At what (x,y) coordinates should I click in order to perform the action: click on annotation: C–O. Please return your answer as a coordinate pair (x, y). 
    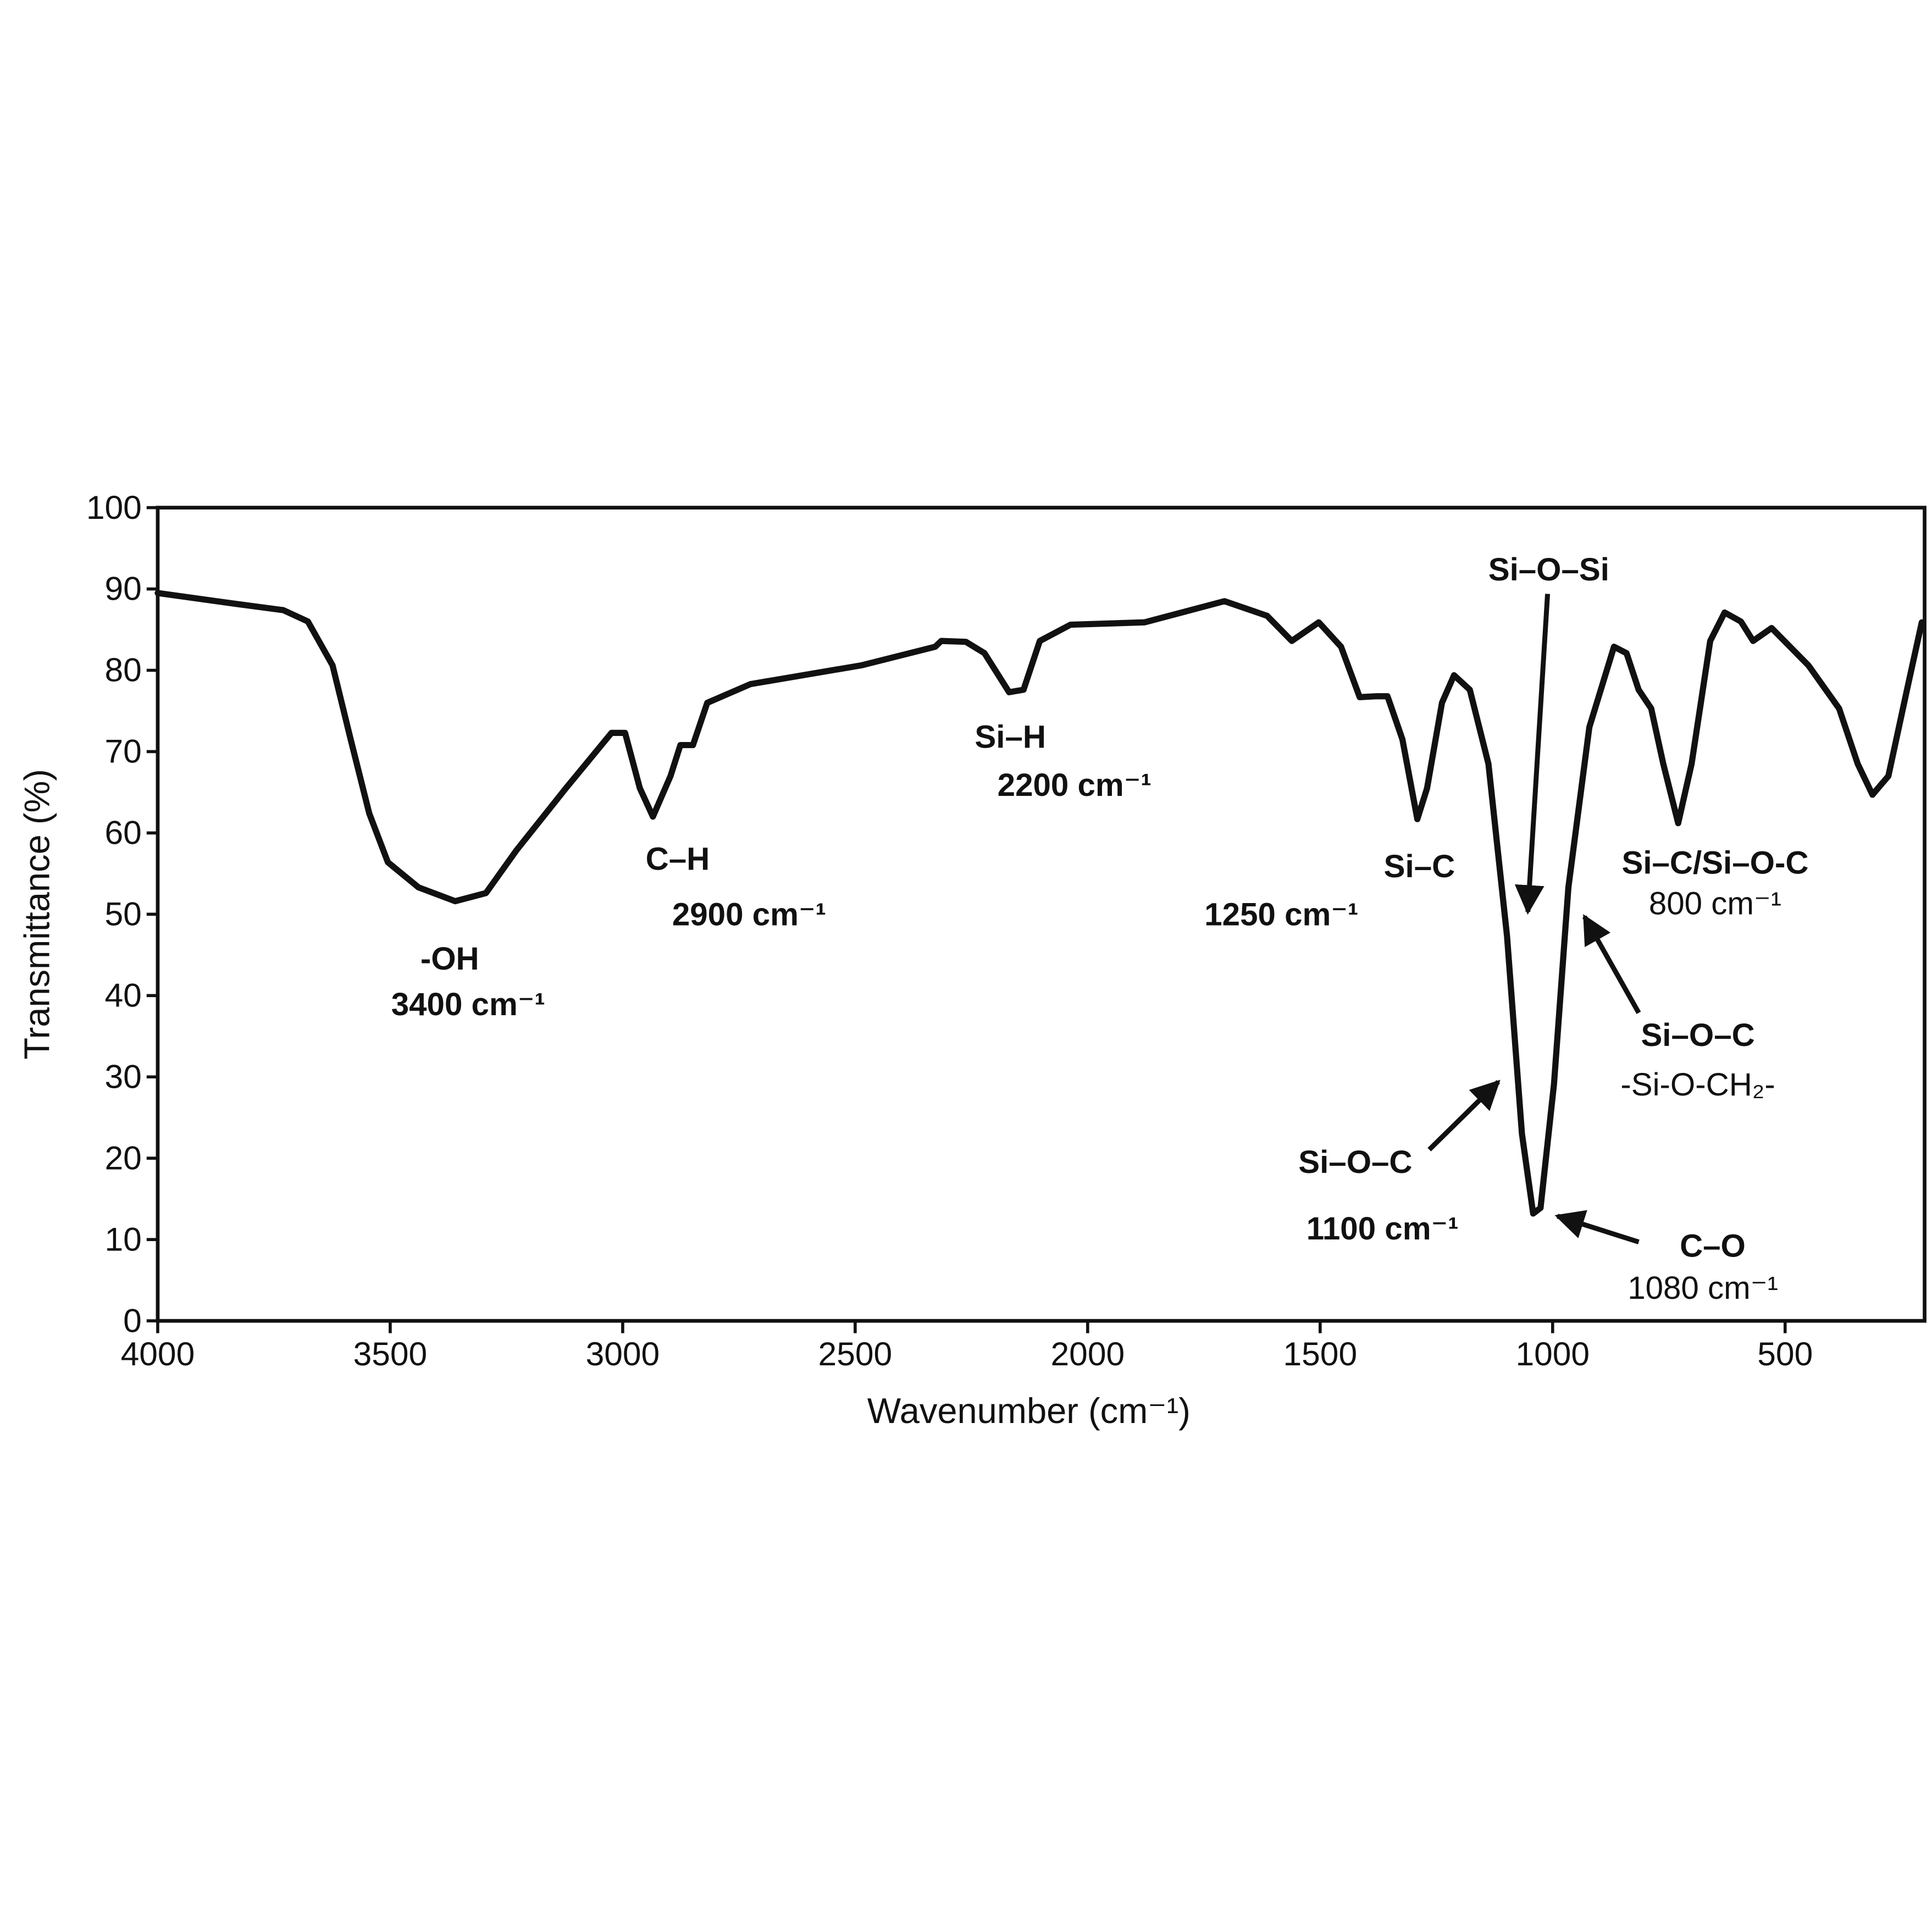
    Looking at the image, I should click on (1713, 1246).